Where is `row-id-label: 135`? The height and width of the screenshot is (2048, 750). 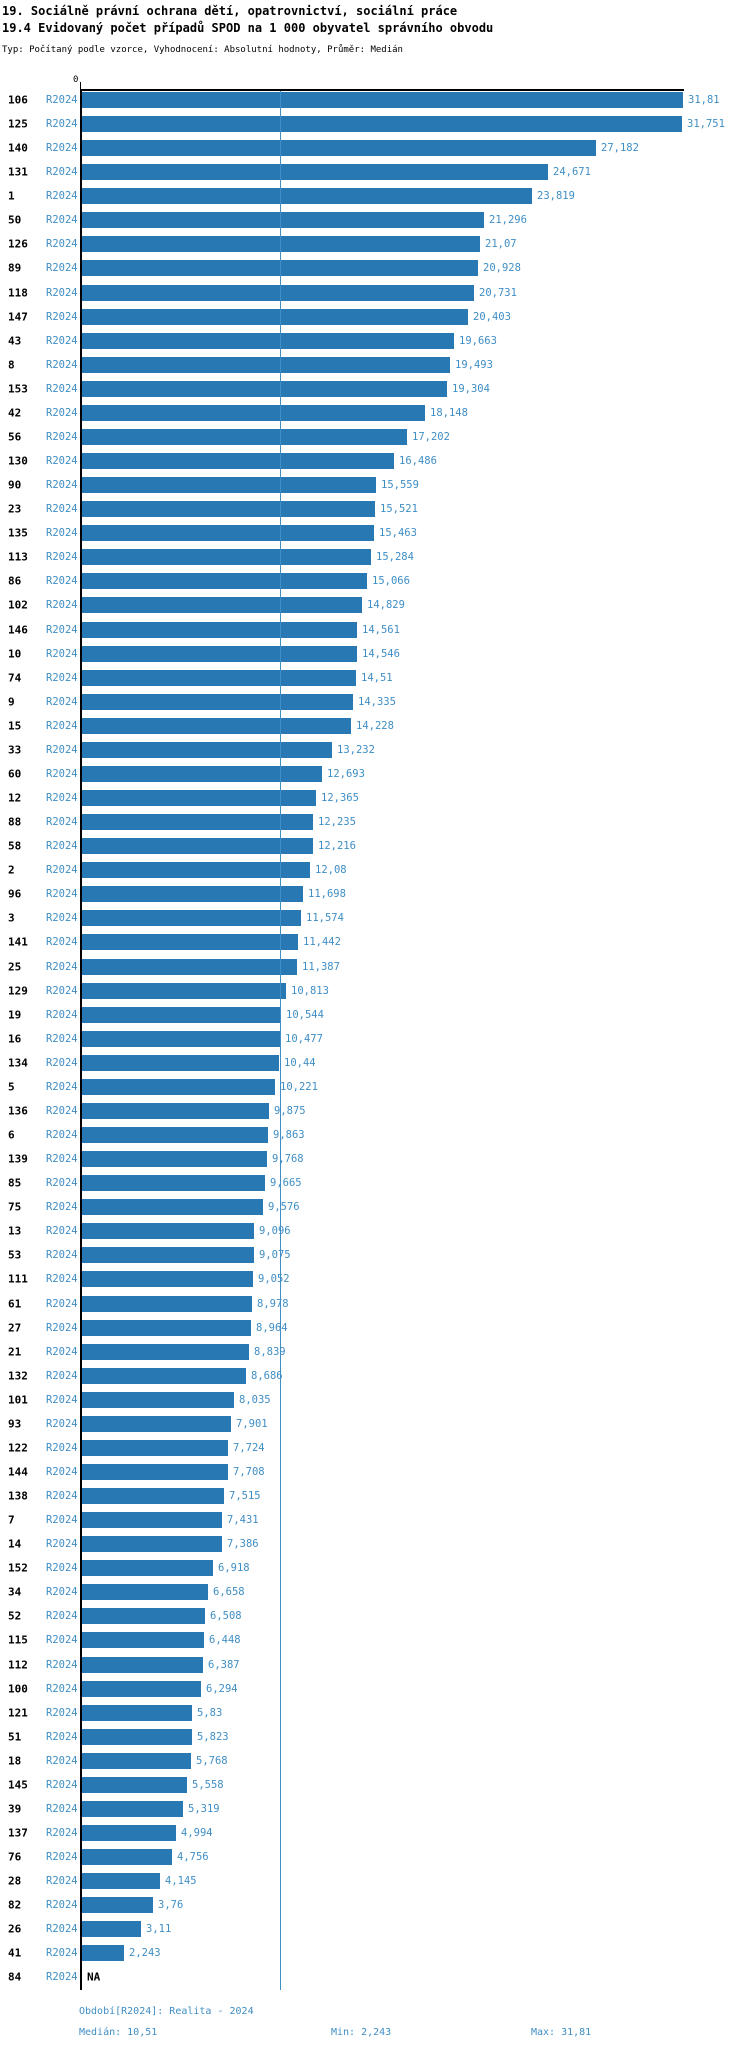
row-id-label: 135 is located at coordinates (18, 533).